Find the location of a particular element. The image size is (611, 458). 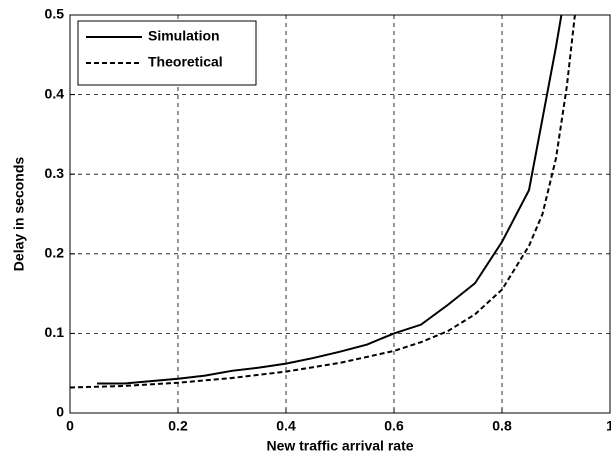

x-tick-label: 0.6 is located at coordinates (394, 426).